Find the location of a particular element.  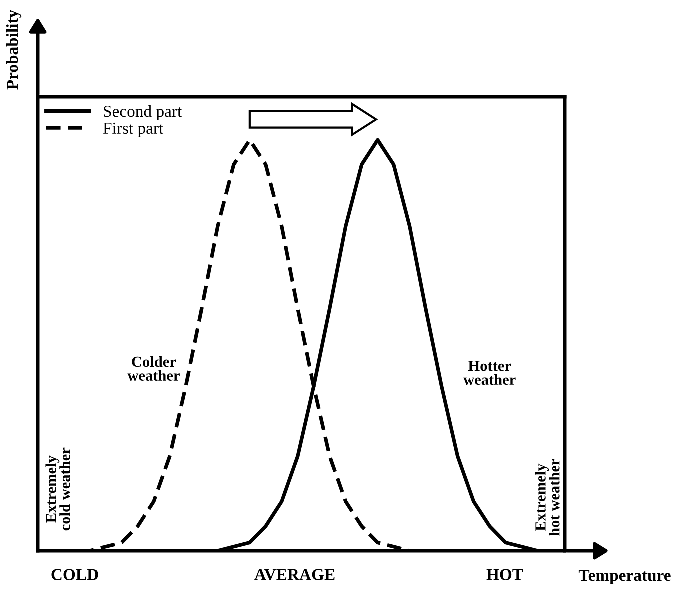

legend-label: Second part is located at coordinates (143, 113).